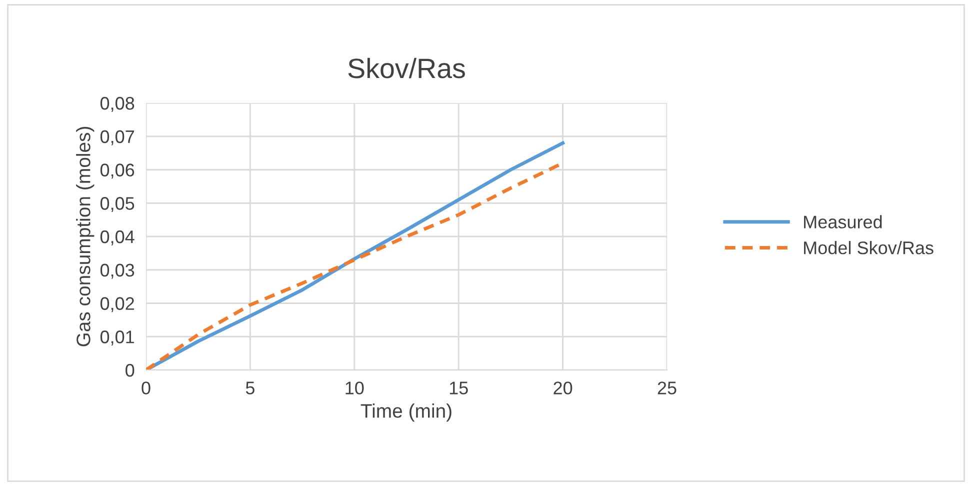 The image size is (972, 486). What do you see at coordinates (85, 236) in the screenshot?
I see `y-axis-title: Gas consumption (moles)` at bounding box center [85, 236].